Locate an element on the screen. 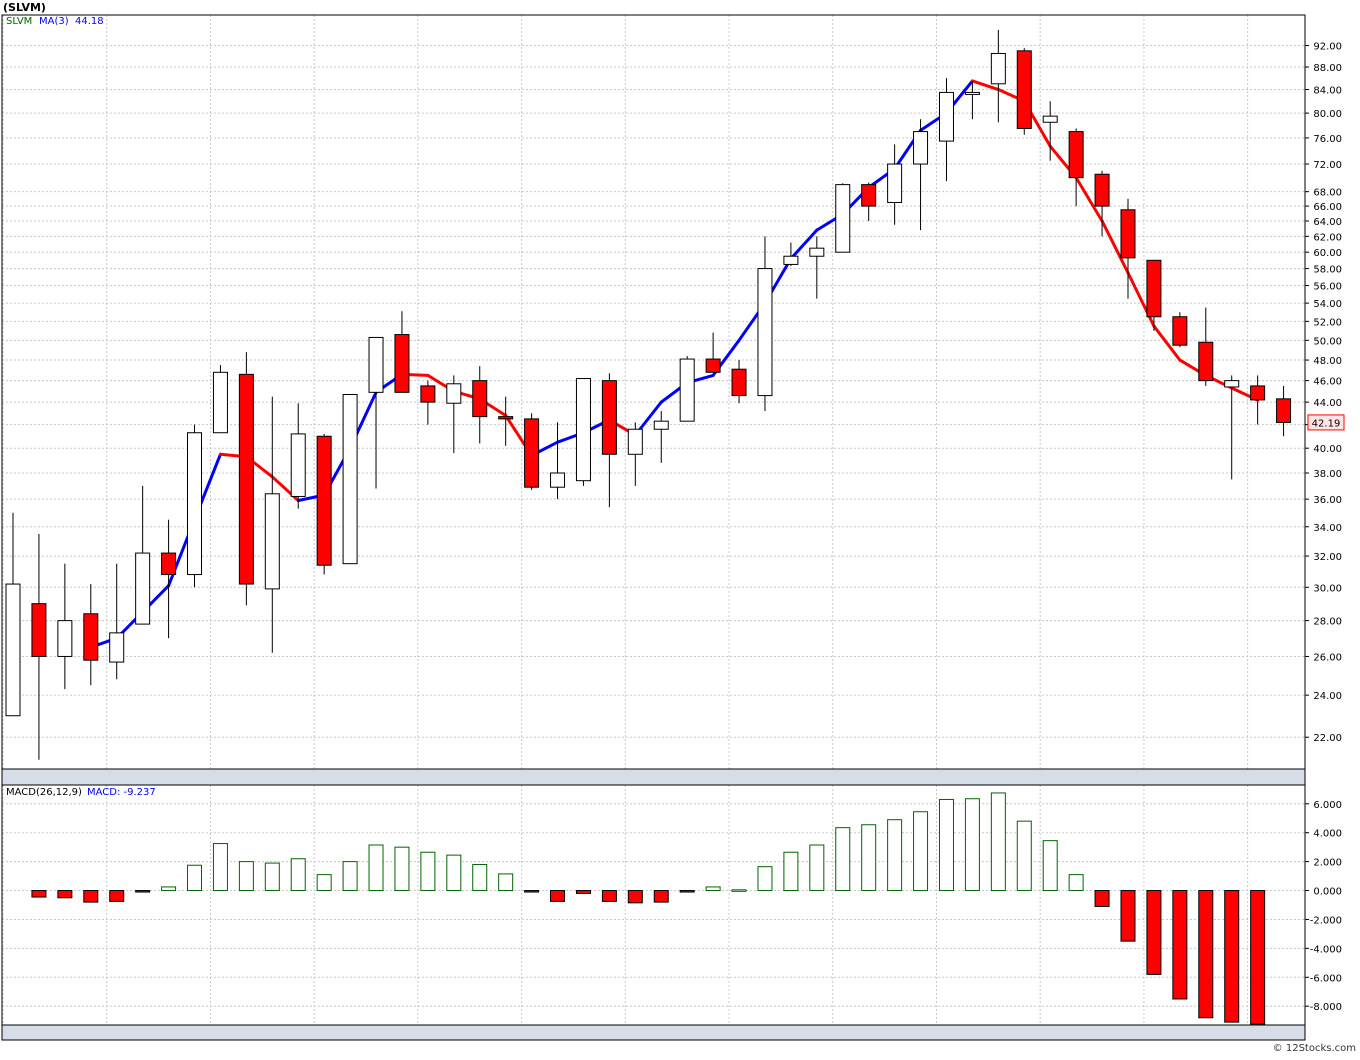  macd-tick-label: -2.000 is located at coordinates (1326, 920).